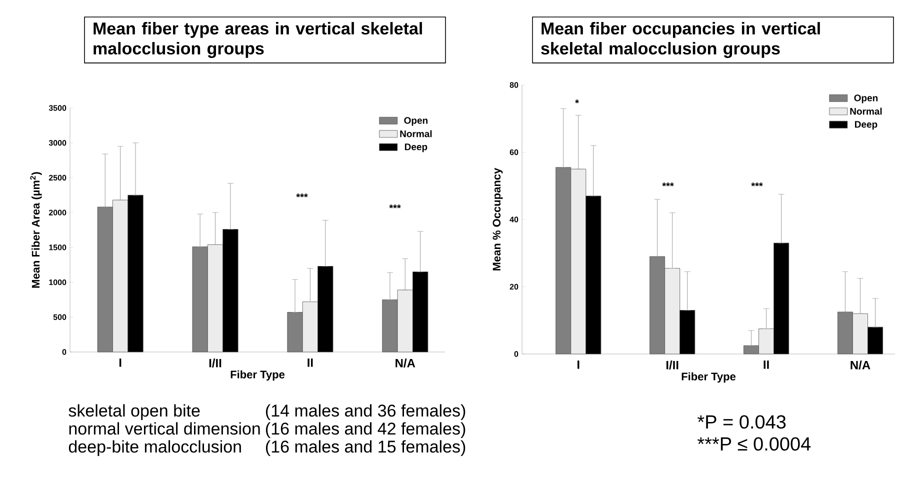  I want to click on y-axis-title: Mean Fiber Area (µm$^{2}$), so click(36, 230).